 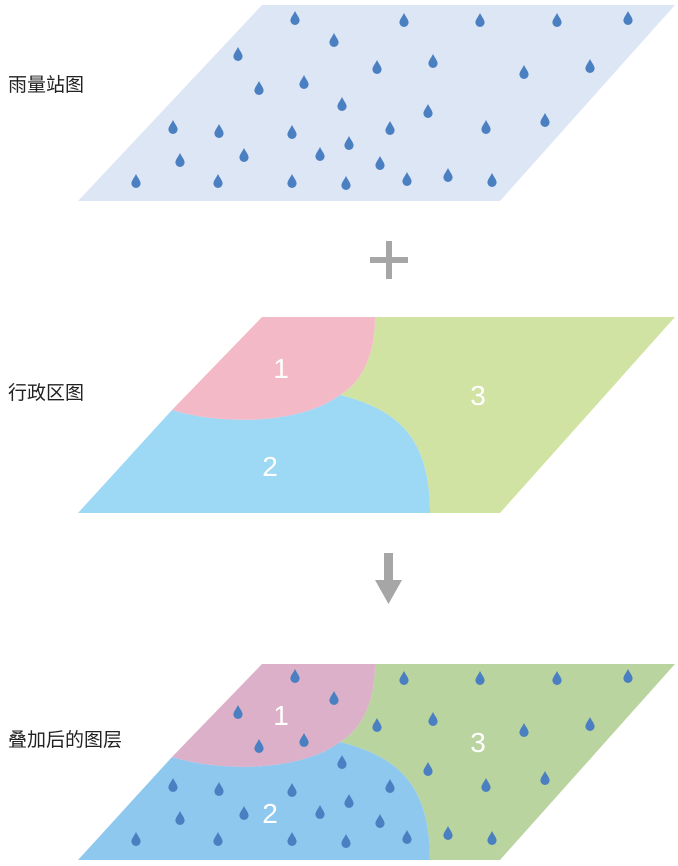 What do you see at coordinates (46, 85) in the screenshot?
I see `rain-layer-label: 雨量站图` at bounding box center [46, 85].